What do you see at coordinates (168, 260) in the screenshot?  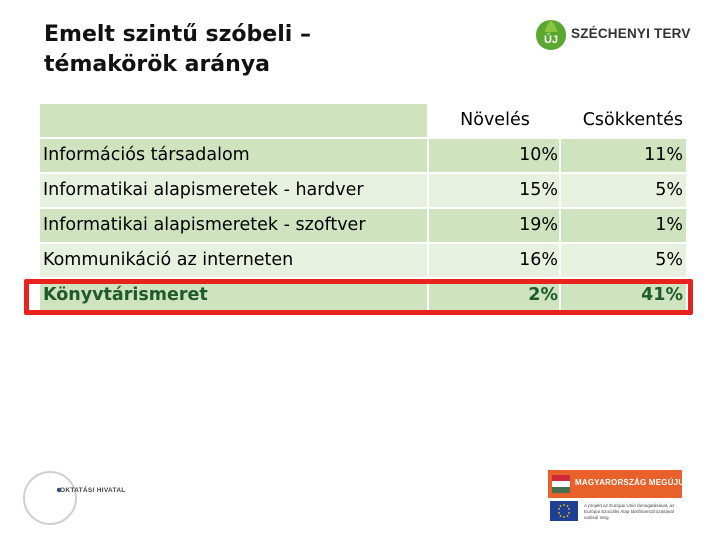 I see `row-label: Kommunikáció az interneten` at bounding box center [168, 260].